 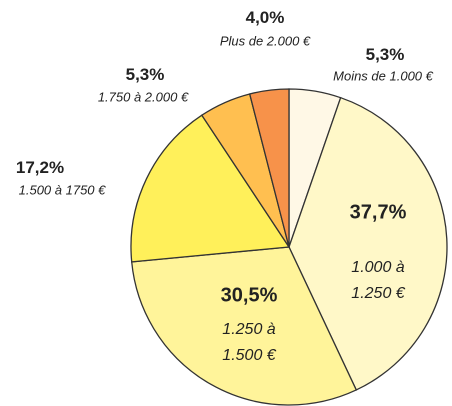 I want to click on percent-label: 37,7%, so click(x=378, y=212).